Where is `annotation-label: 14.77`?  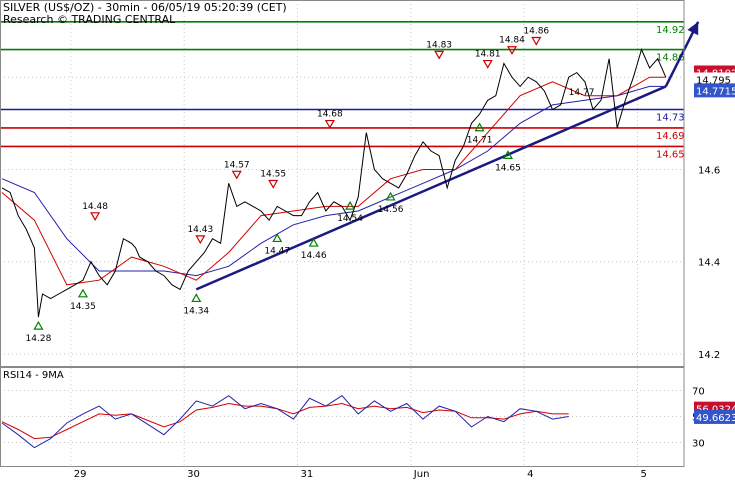
annotation-label: 14.77 is located at coordinates (582, 93).